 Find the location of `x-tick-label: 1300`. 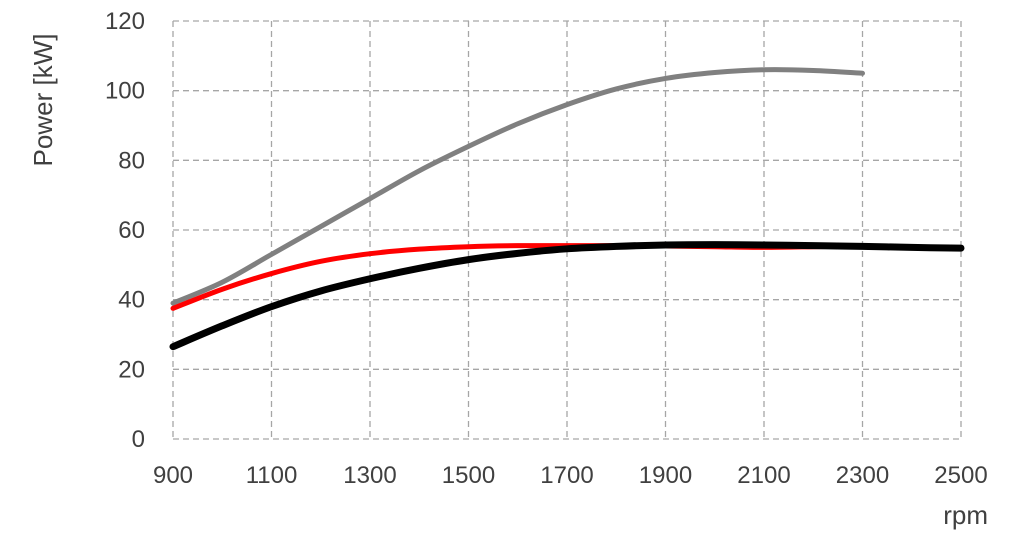

x-tick-label: 1300 is located at coordinates (369, 475).